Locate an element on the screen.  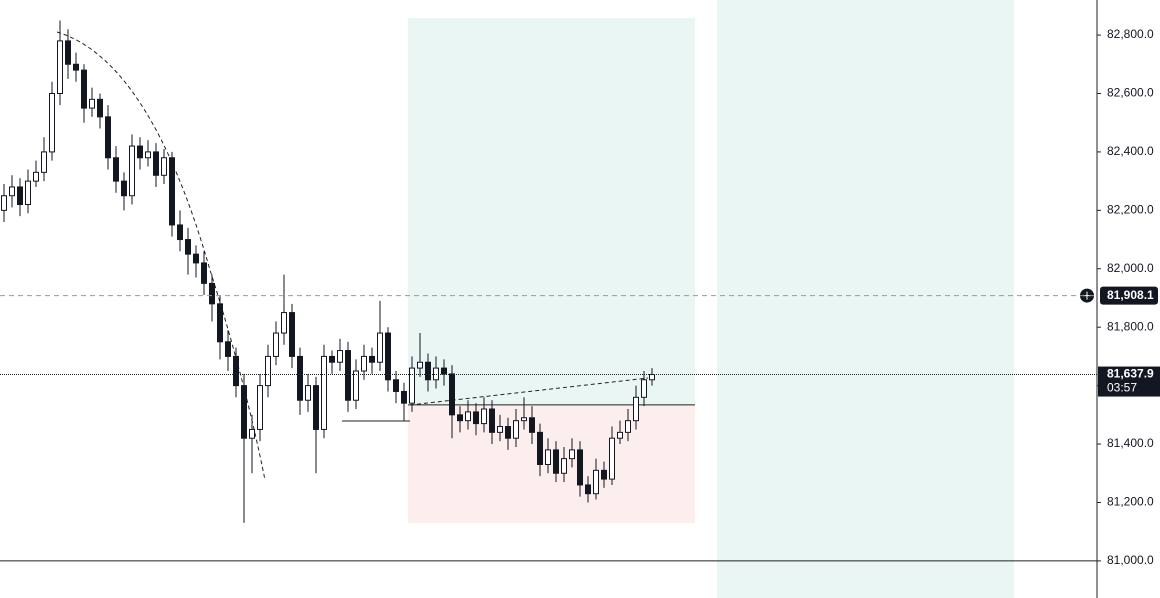
crosshair-label: 81,908.1 is located at coordinates (1130, 295).